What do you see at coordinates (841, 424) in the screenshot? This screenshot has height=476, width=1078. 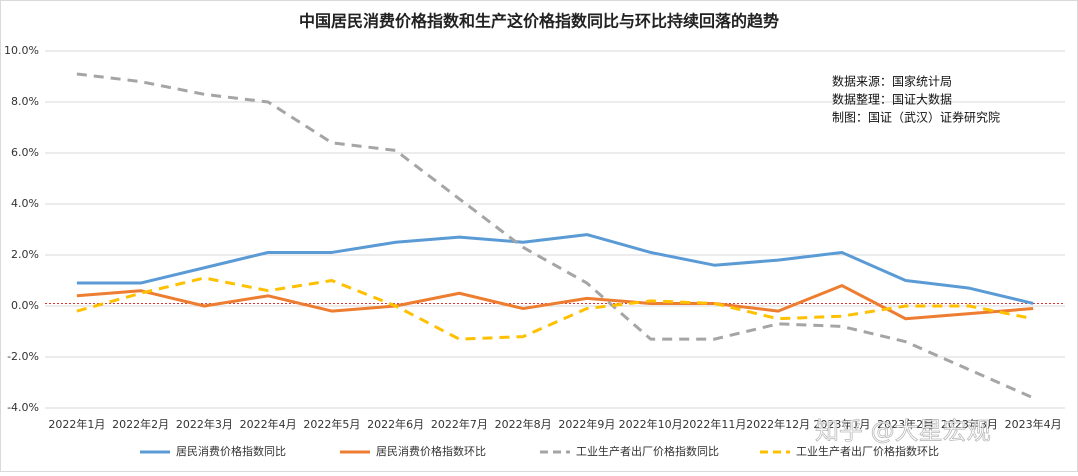 I see `x-tick-label: 2023年1月` at bounding box center [841, 424].